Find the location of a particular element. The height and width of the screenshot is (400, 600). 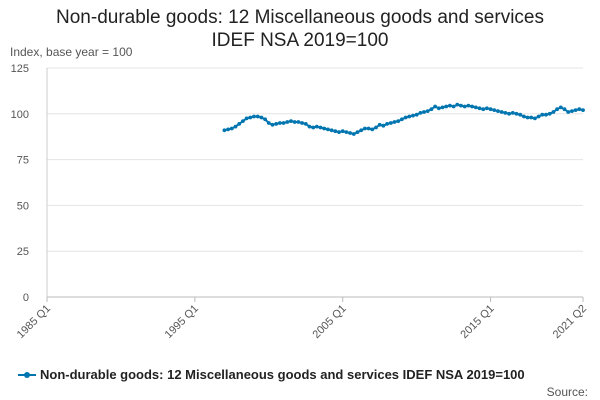

y-tick-label: 125 is located at coordinates (20, 69).